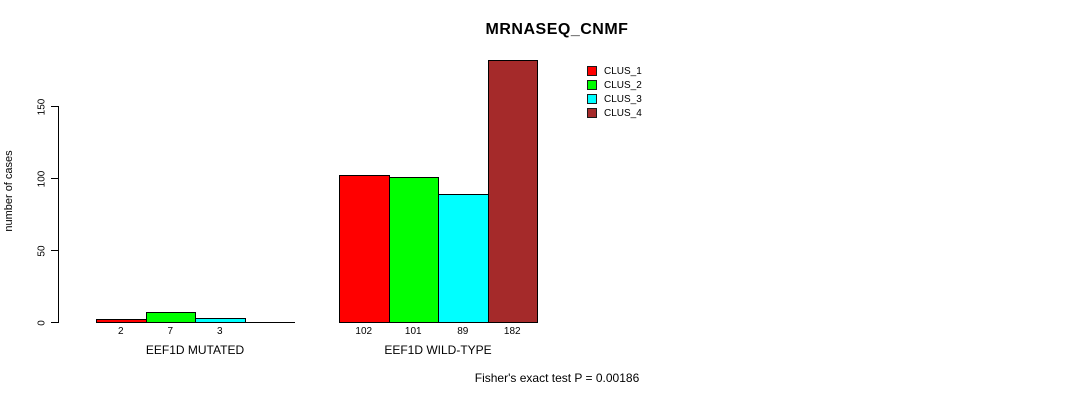 This screenshot has width=1090, height=400. Describe the element at coordinates (220, 320) in the screenshot. I see `bar-clus_3-group1` at that location.